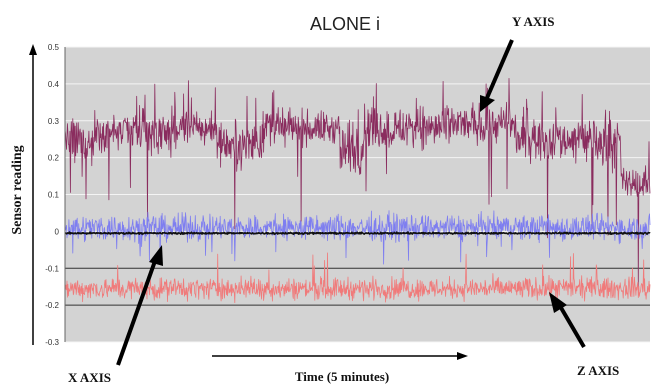  I want to click on y-axis-callout: Y AXIS, so click(517, 63).